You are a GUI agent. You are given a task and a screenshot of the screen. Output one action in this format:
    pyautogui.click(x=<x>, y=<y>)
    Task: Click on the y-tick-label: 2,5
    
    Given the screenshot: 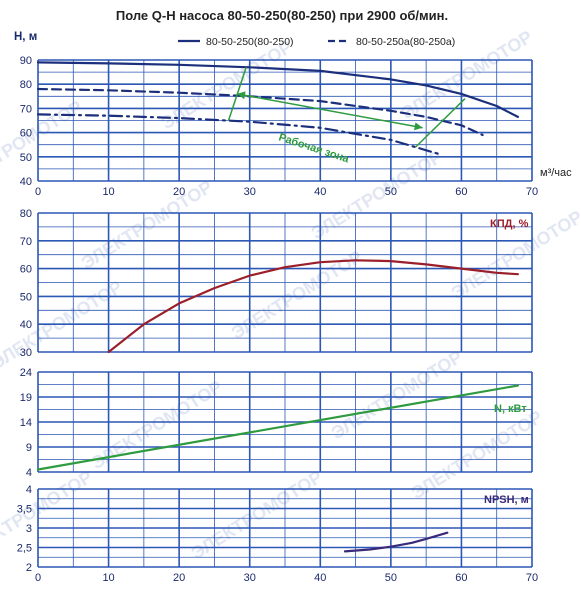 What is the action you would take?
    pyautogui.click(x=24, y=549)
    